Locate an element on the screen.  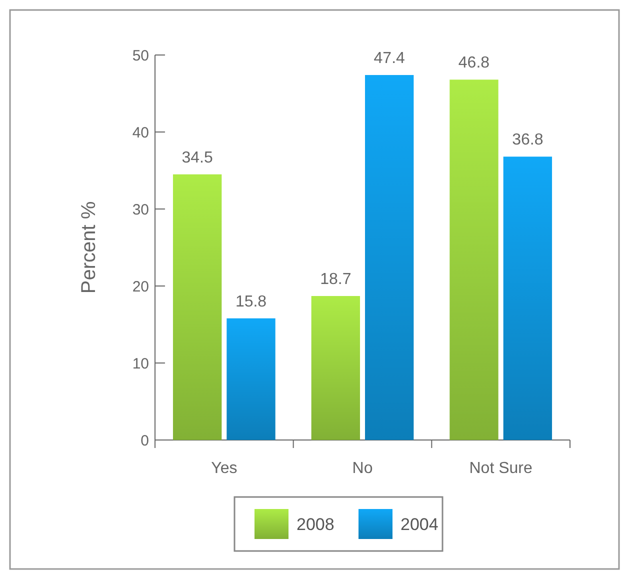
x-tick-label: Yes is located at coordinates (224, 468).